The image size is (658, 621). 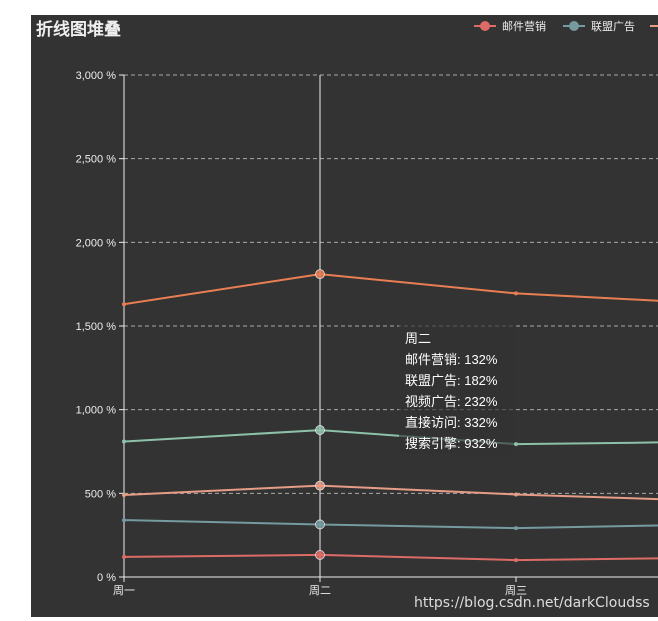 I want to click on x-tick-label: 周三, so click(x=516, y=590).